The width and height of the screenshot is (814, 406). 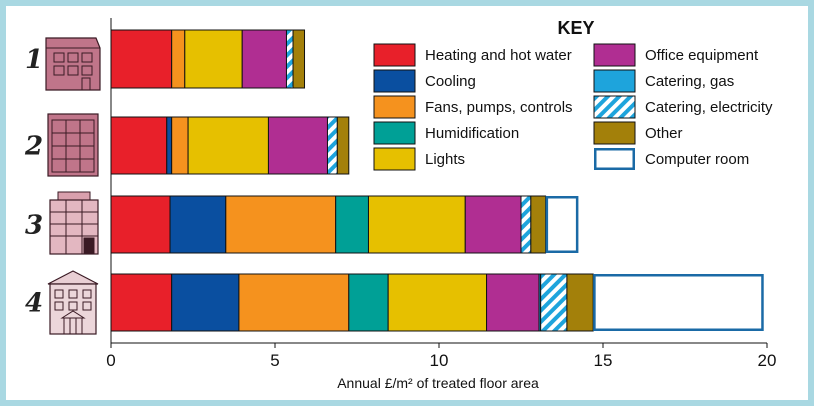 I want to click on legend-item: Computer room, so click(x=671, y=159).